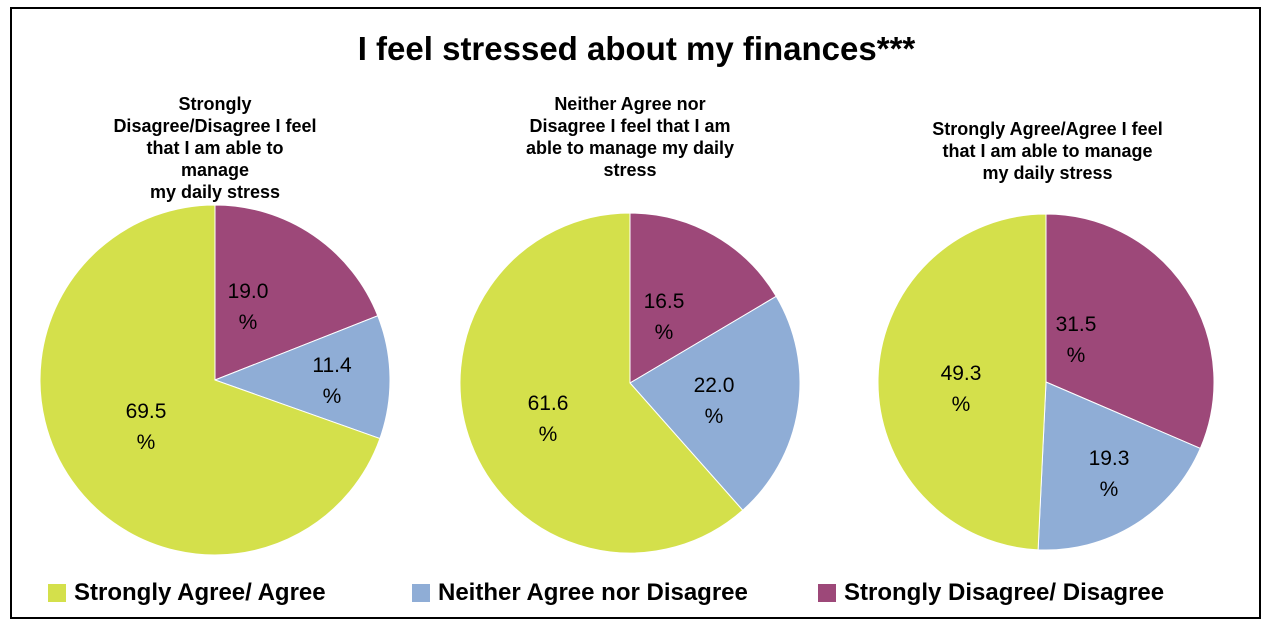 The width and height of the screenshot is (1273, 626). Describe the element at coordinates (630, 126) in the screenshot. I see `pie-2-subtitle-line: Disagree I feel that I am` at that location.